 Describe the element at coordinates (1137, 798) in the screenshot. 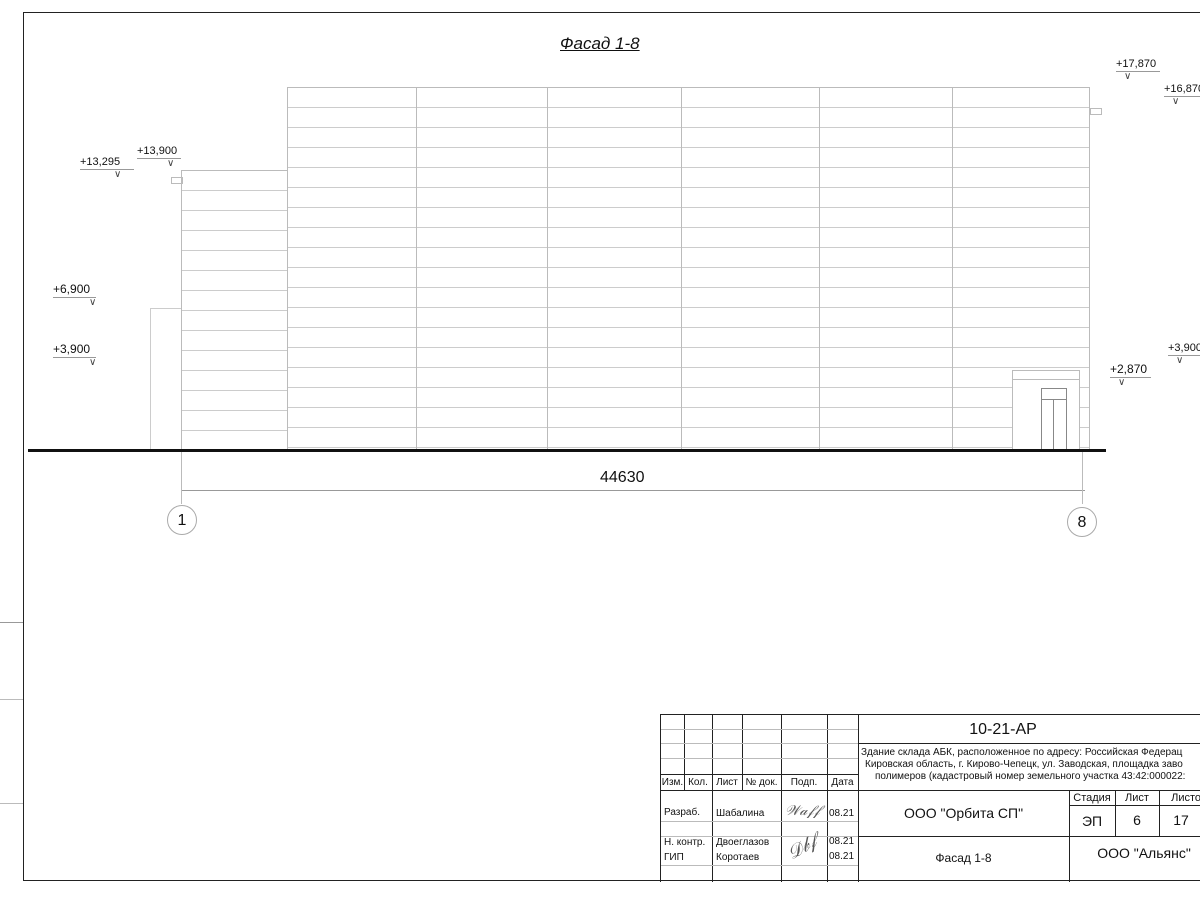

I see `sheet-label: Лист` at that location.